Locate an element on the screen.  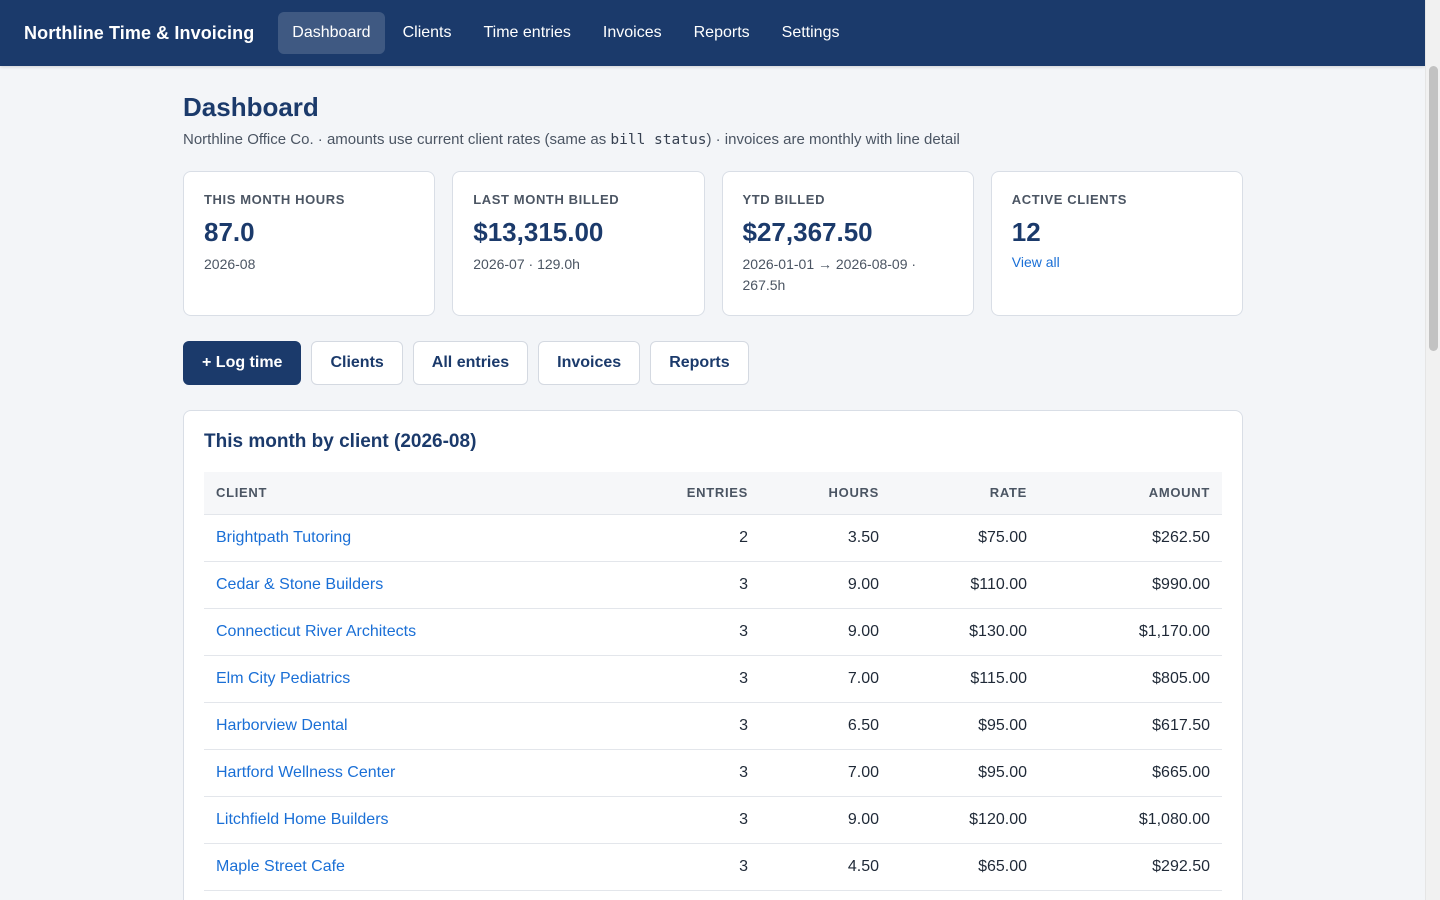
cell-amount: $262.50 is located at coordinates (1130, 538).